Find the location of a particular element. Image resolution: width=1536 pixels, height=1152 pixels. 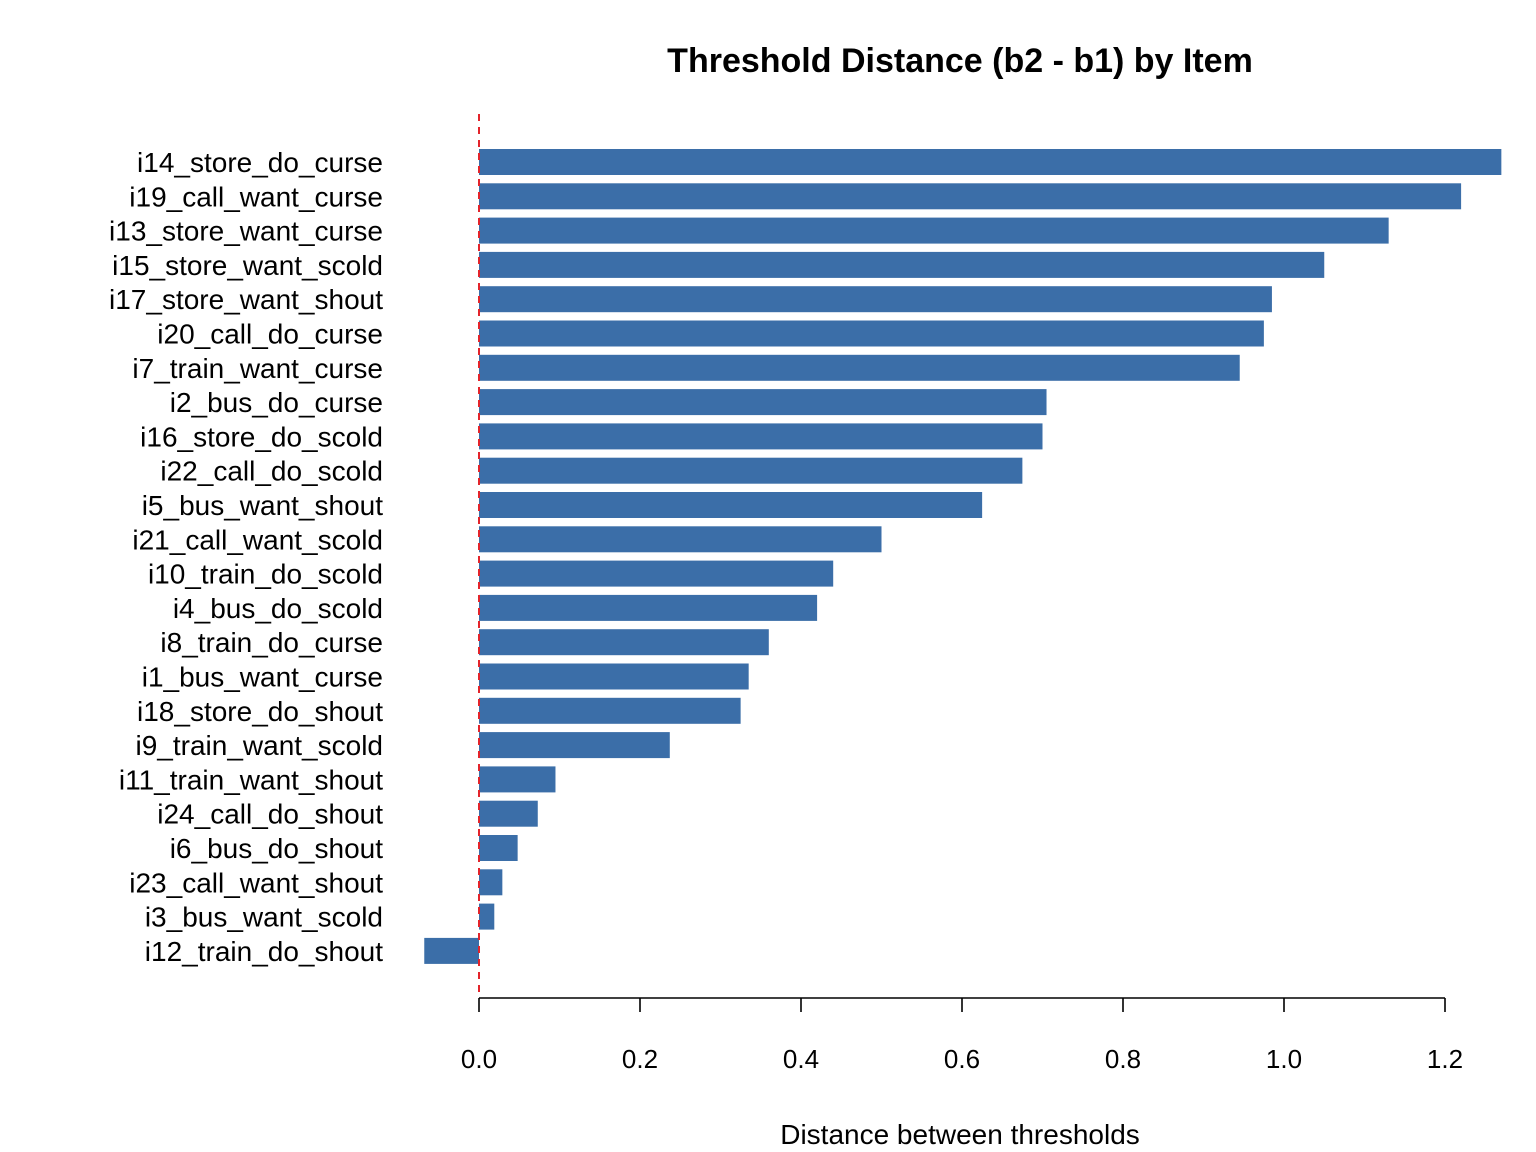

bar-i10_train_do_scold is located at coordinates (656, 573).